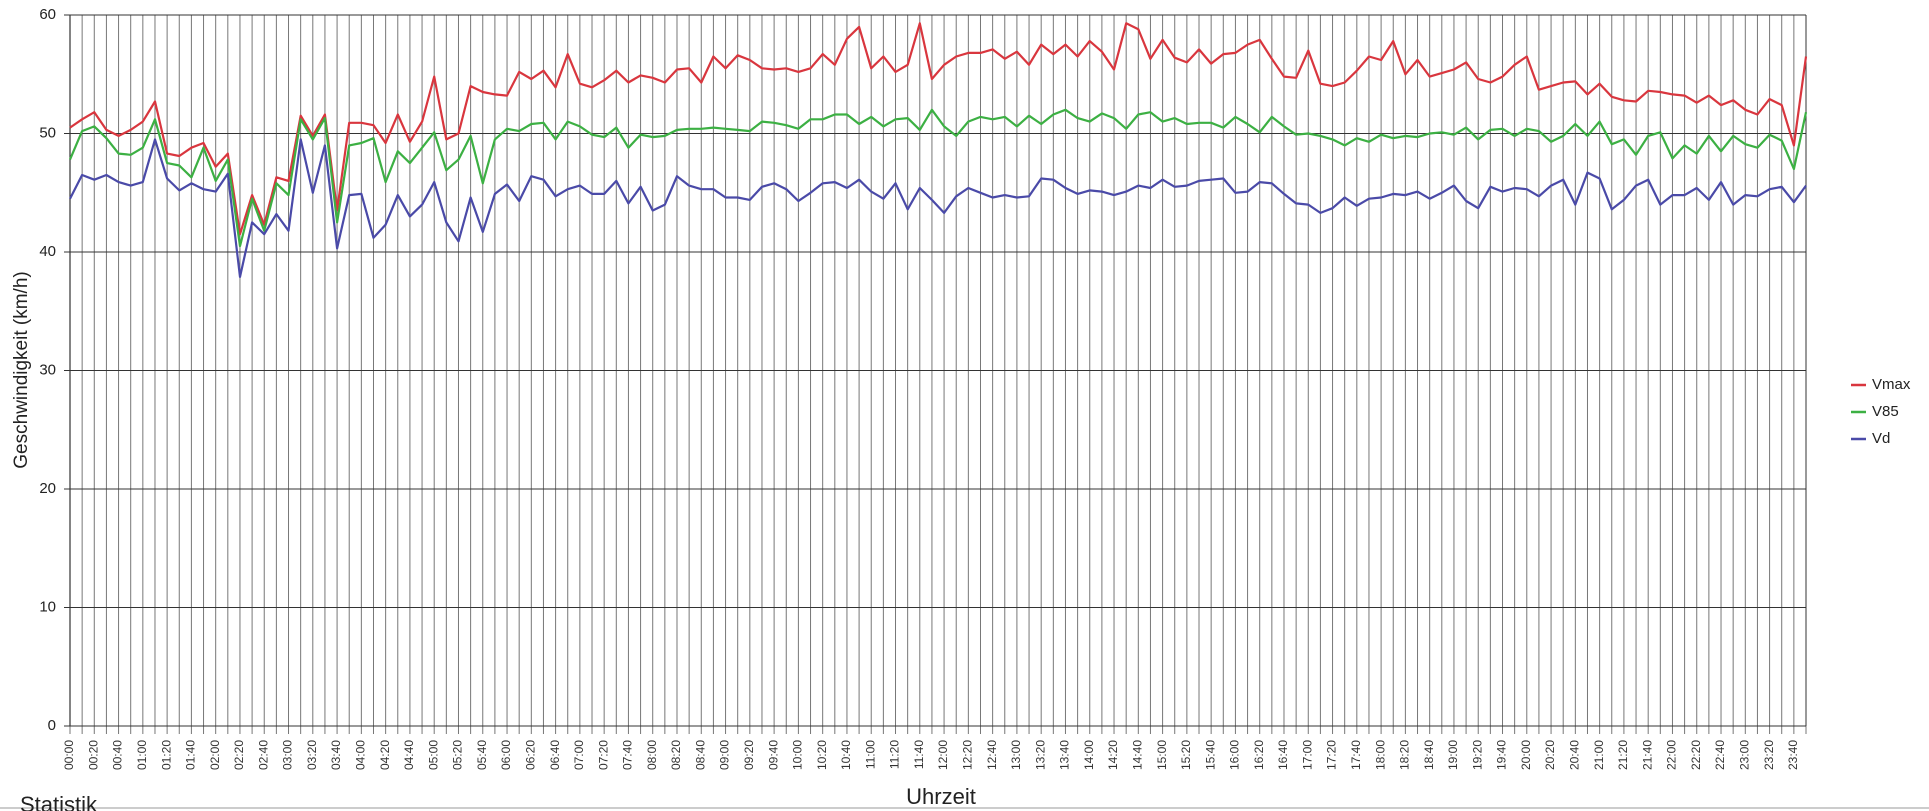 The height and width of the screenshot is (811, 1929). I want to click on x-tick-label: 23:20, so click(1769, 755).